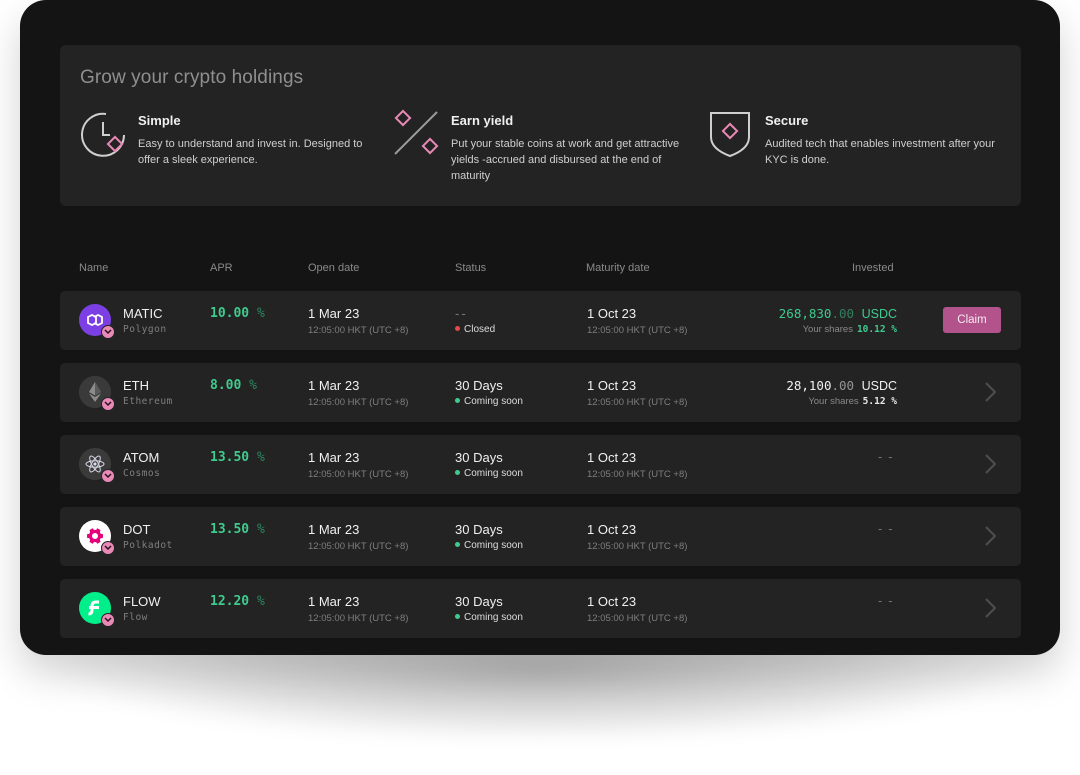 The width and height of the screenshot is (1080, 775). What do you see at coordinates (618, 268) in the screenshot?
I see `column-header-maturity-date: Maturity date` at bounding box center [618, 268].